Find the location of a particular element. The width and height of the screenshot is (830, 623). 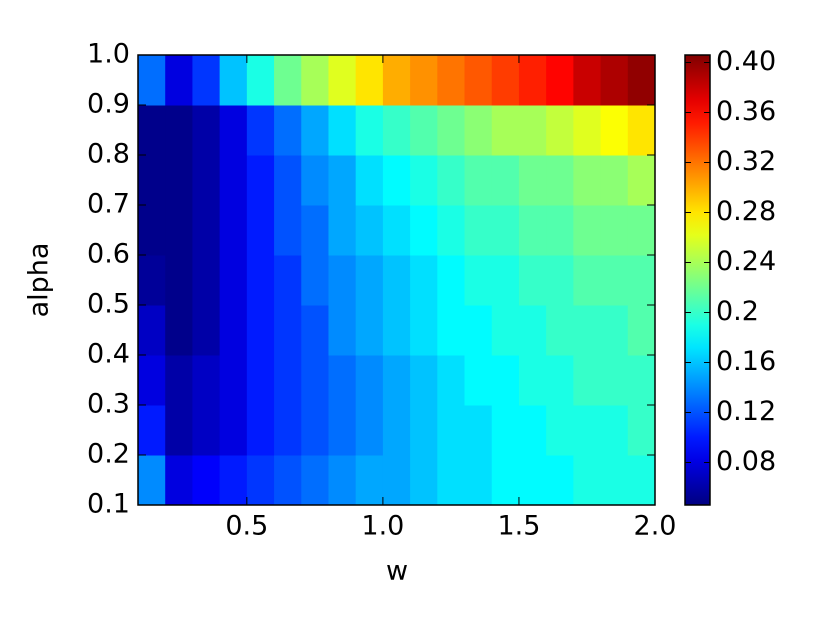

y-tick-label: 0.9 is located at coordinates (108, 104).